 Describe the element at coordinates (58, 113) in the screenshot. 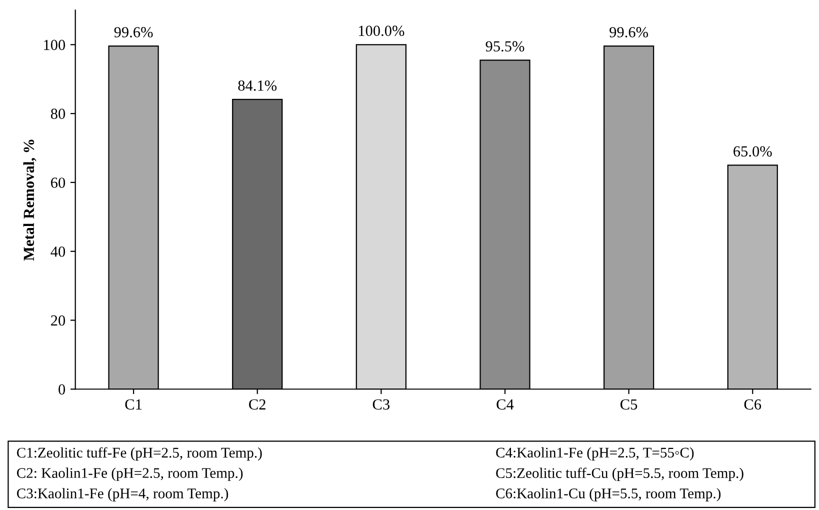

I see `y-tick-label: 80` at that location.